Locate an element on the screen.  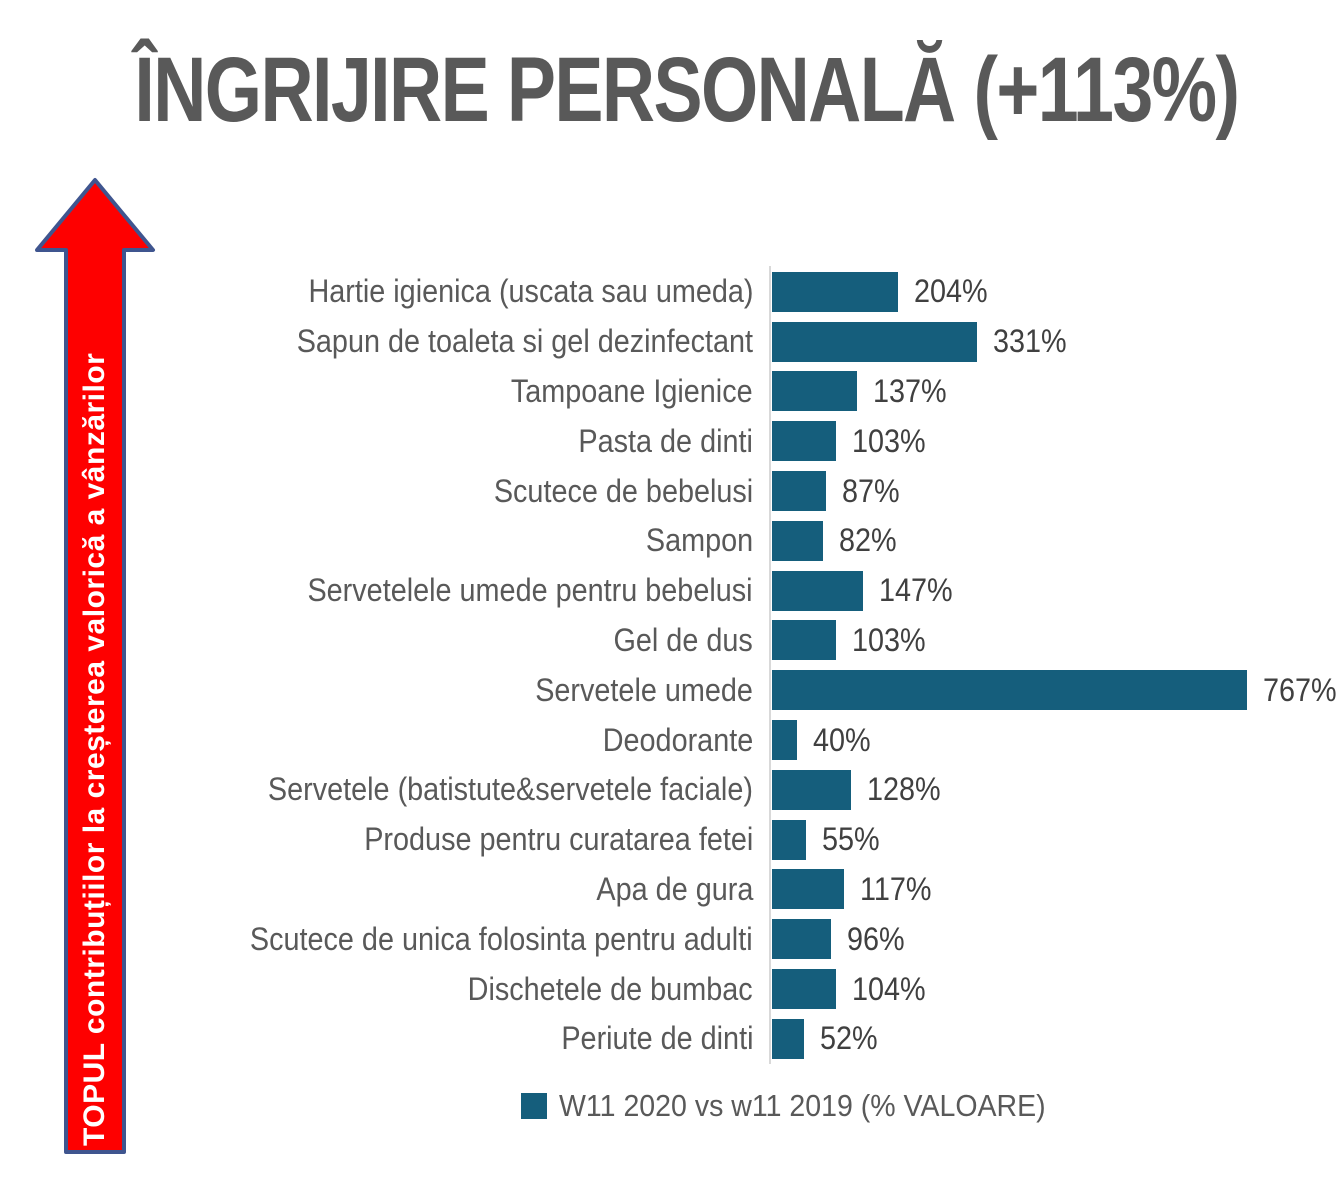
value-label: 331% is located at coordinates (1030, 341).